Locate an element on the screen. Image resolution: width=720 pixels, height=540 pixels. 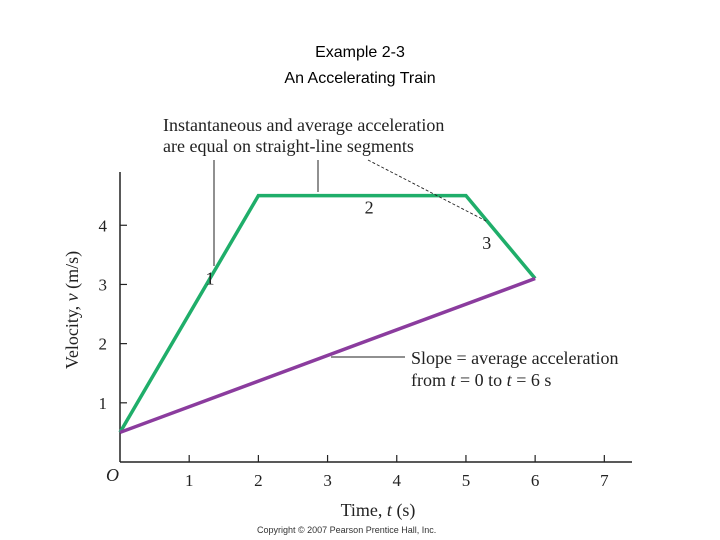
slope-annotation-line2: from t = 0 to t = 6 s is located at coordinates (481, 380).